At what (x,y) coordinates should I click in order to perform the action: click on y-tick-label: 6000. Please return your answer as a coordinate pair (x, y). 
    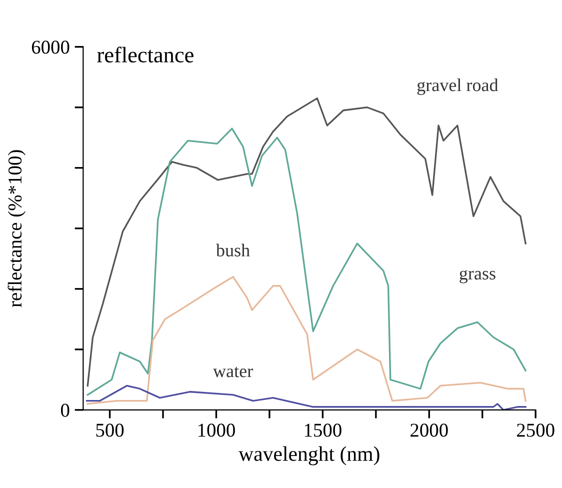
    Looking at the image, I should click on (51, 47).